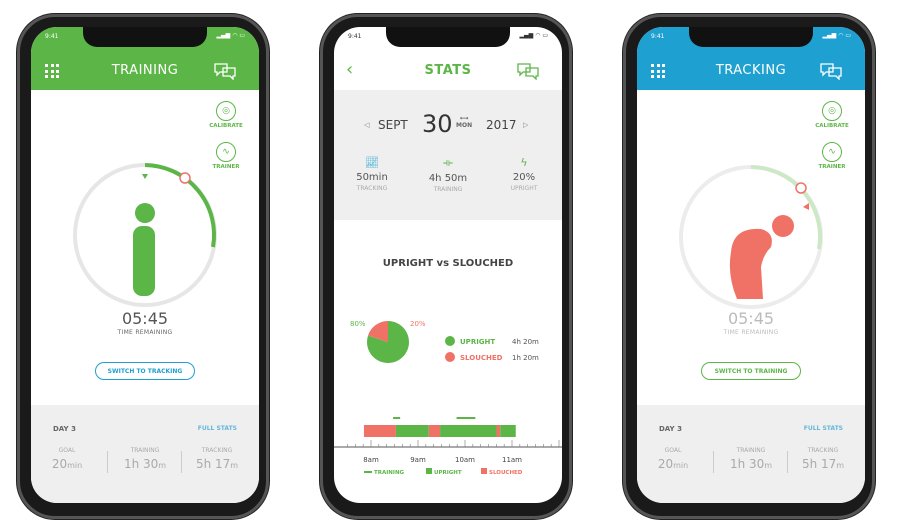 The image size is (904, 532). What do you see at coordinates (477, 342) in the screenshot?
I see `legend-label-upright: UPRIGHT` at bounding box center [477, 342].